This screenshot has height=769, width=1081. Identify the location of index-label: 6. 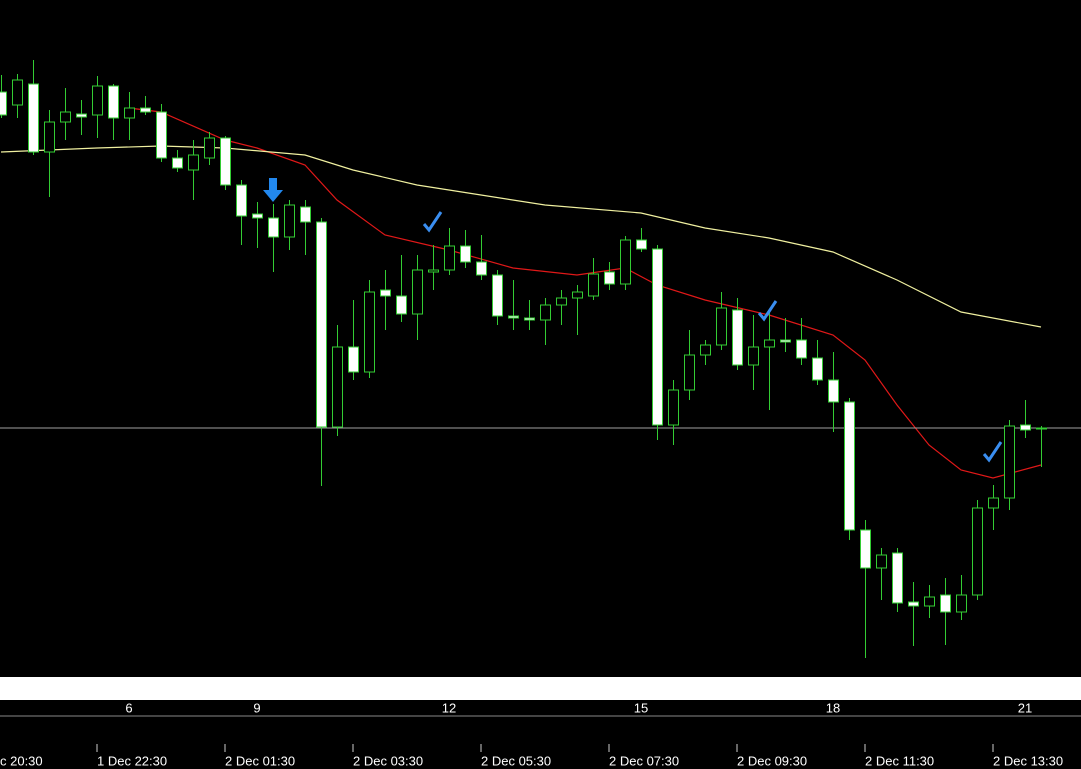
(128, 707).